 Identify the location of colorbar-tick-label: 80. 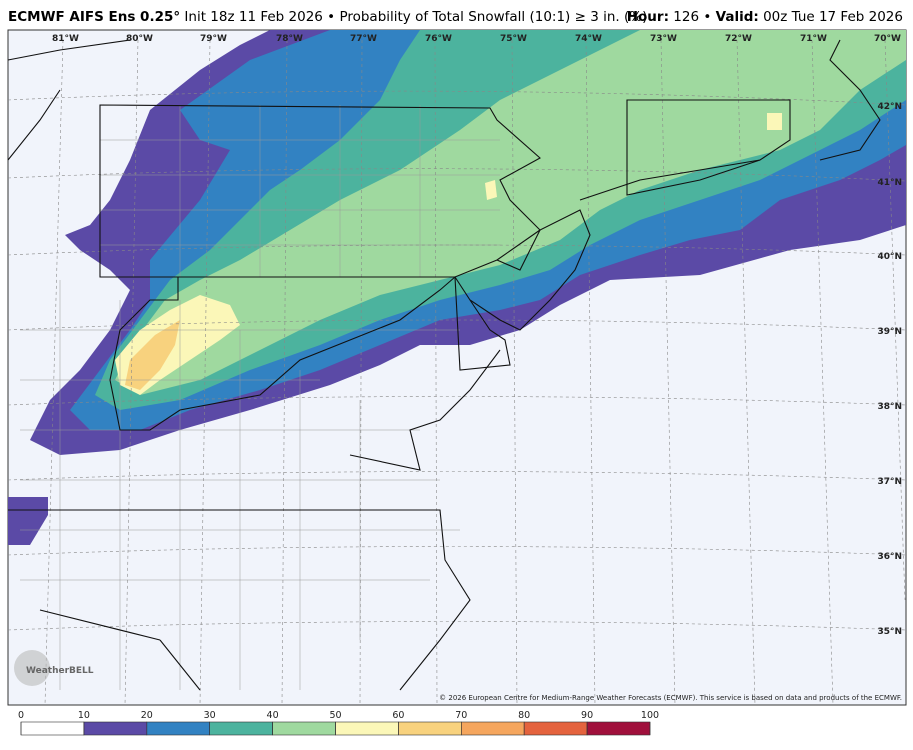
(524, 715).